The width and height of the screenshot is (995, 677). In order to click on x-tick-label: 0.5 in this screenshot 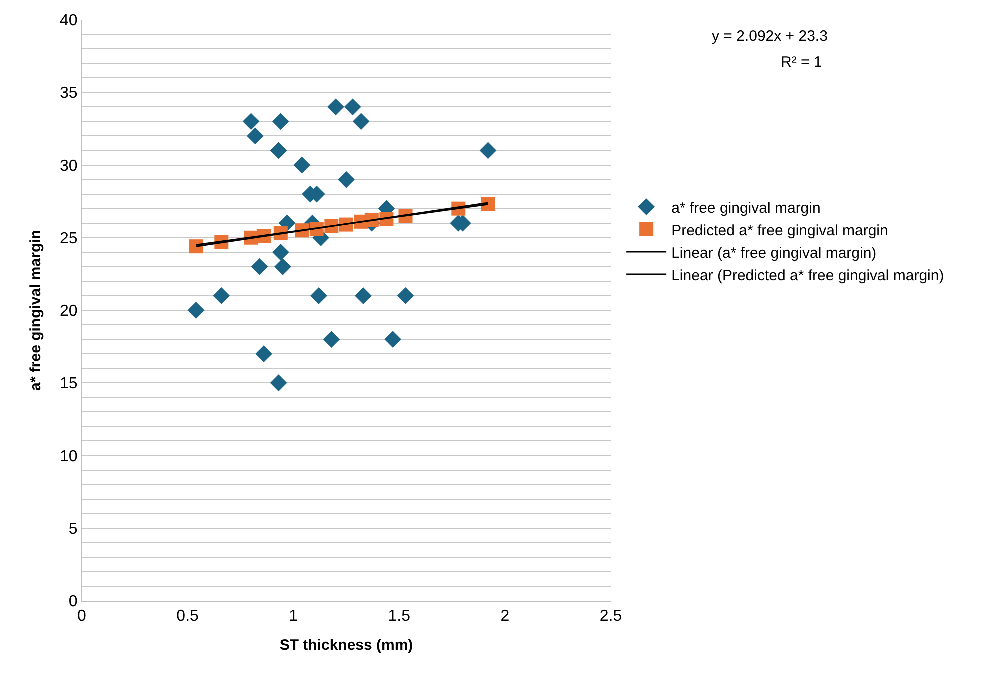, I will do `click(188, 617)`.